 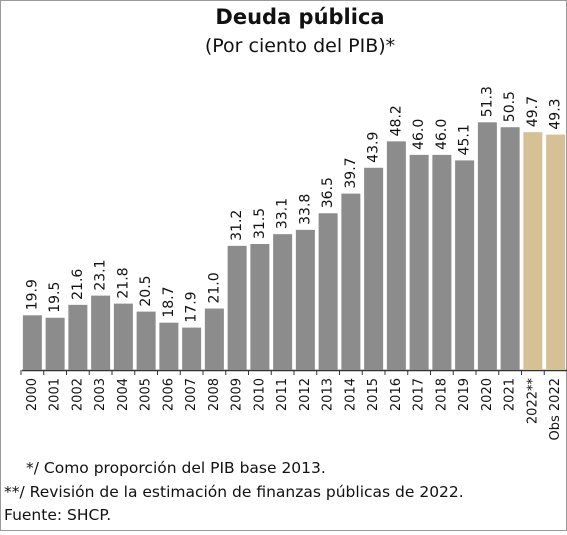 What do you see at coordinates (123, 394) in the screenshot?
I see `x-tick-label: 2004` at bounding box center [123, 394].